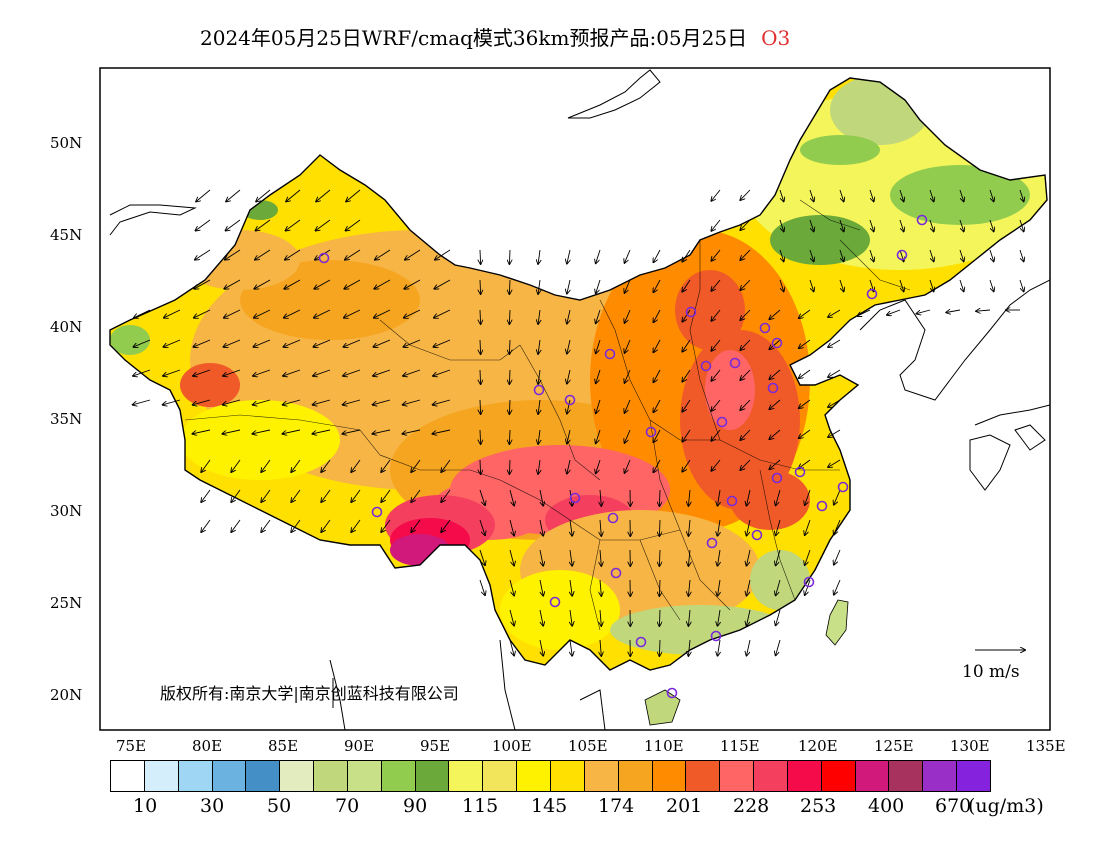  Describe the element at coordinates (474, 38) in the screenshot. I see `title-main: 2024年05月25日WRF/cmaq模式36km预报产品:05月25日` at that location.